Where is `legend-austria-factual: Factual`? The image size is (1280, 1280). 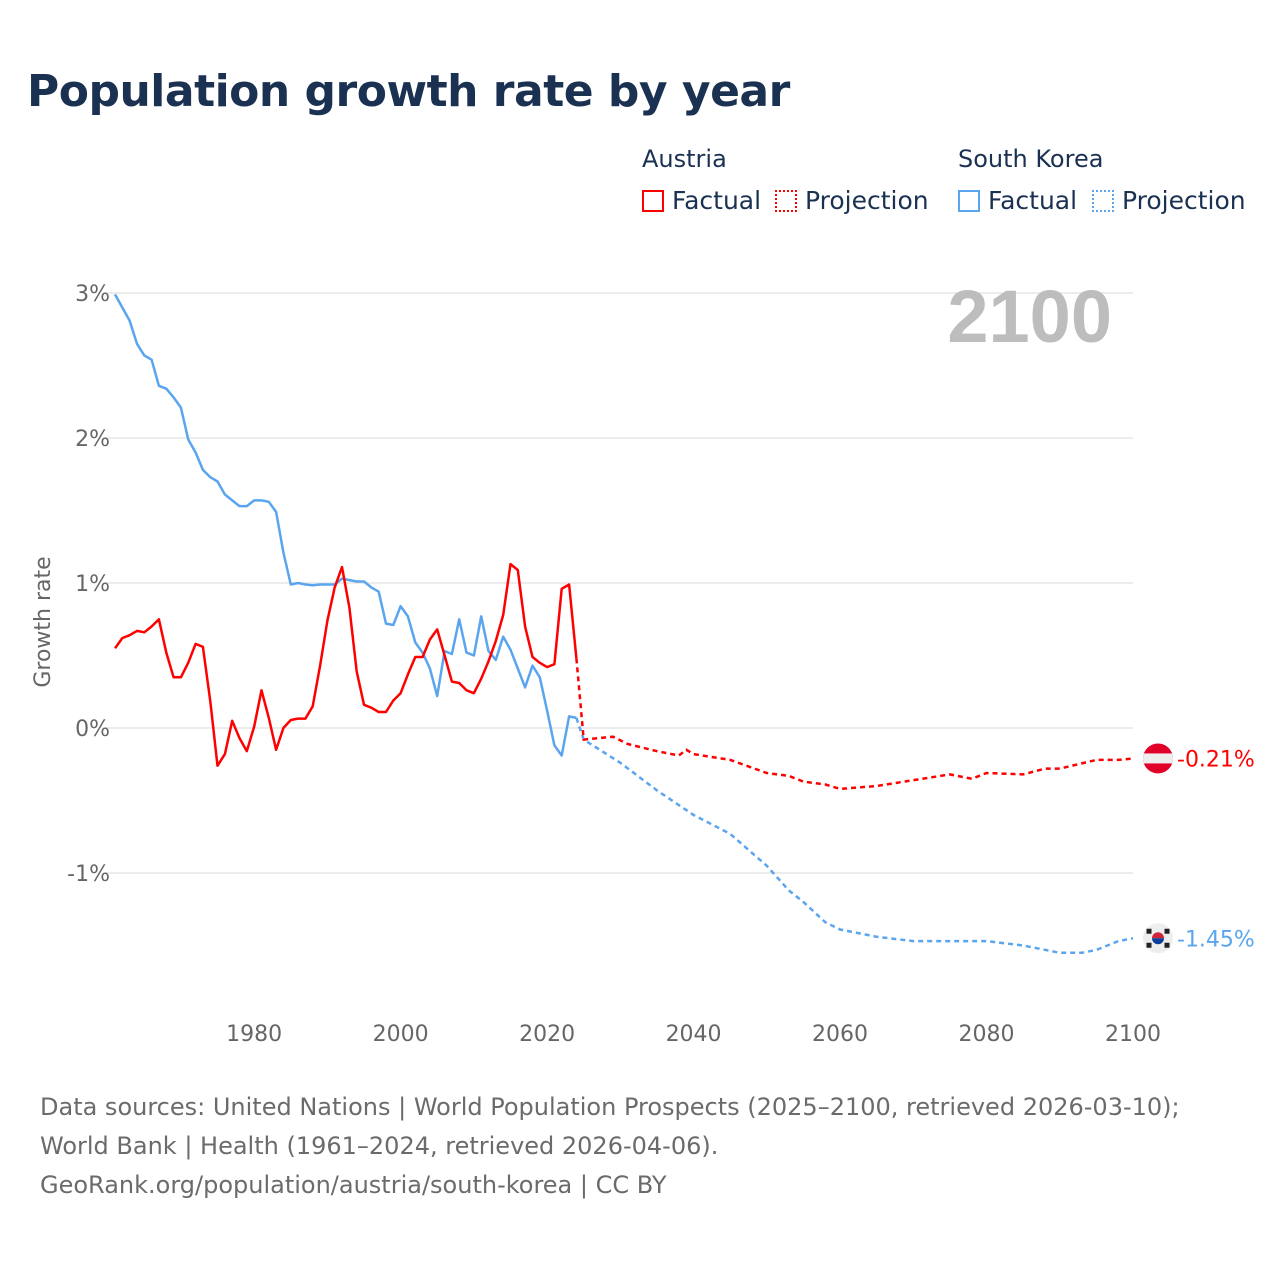 legend-austria-factual: Factual is located at coordinates (701, 200).